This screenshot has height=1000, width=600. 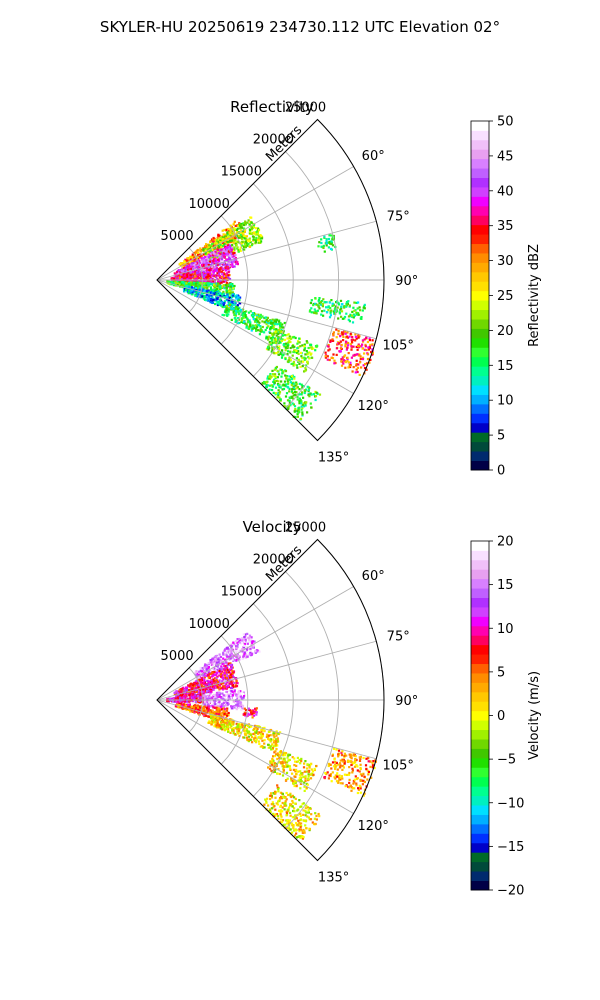 I want to click on radar-echoes, so click(x=270, y=318).